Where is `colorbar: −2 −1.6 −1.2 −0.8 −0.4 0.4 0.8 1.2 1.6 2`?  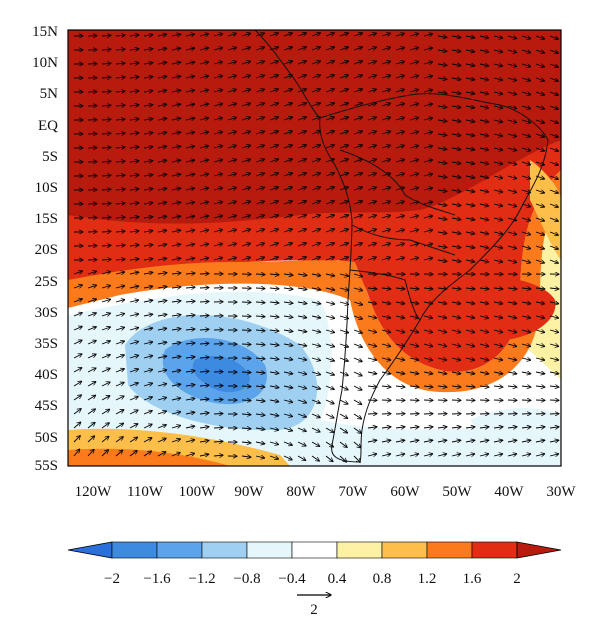 colorbar: −2 −1.6 −1.2 −0.8 −0.4 0.4 0.8 1.2 1.6 2 is located at coordinates (314, 564).